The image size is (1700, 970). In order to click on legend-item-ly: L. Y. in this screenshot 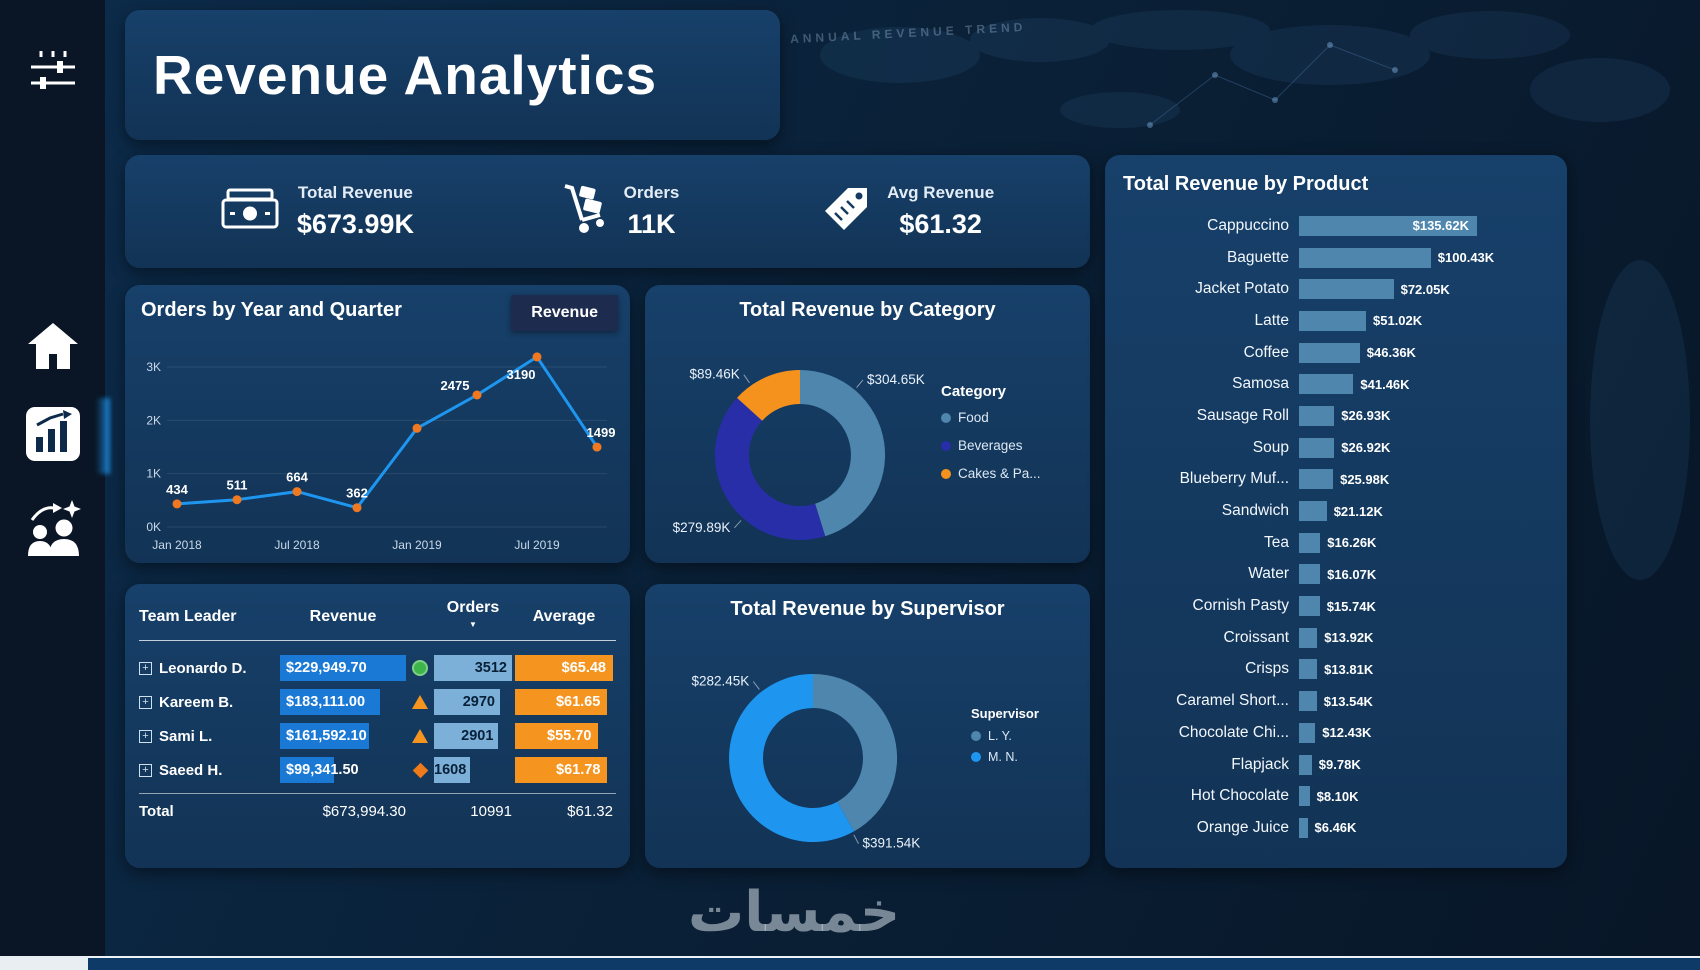, I will do `click(1005, 736)`.